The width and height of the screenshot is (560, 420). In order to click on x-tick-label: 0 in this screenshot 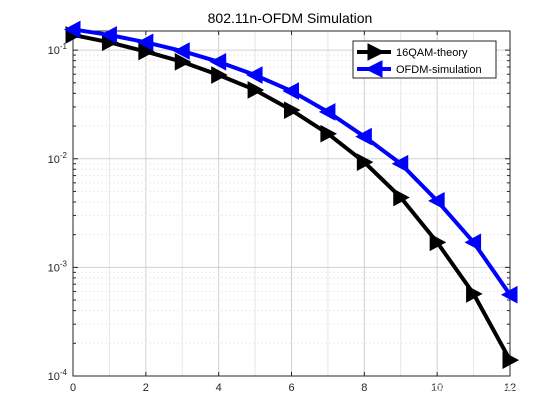, I will do `click(73, 388)`.